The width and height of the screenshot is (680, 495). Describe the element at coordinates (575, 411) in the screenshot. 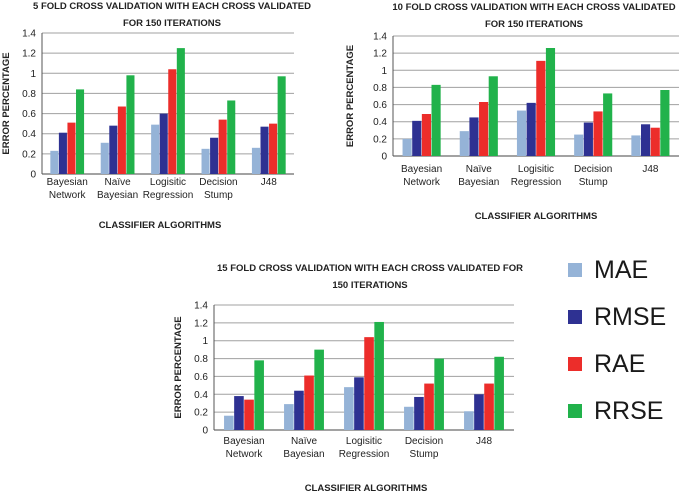

I see `legend-swatch-rrse` at that location.